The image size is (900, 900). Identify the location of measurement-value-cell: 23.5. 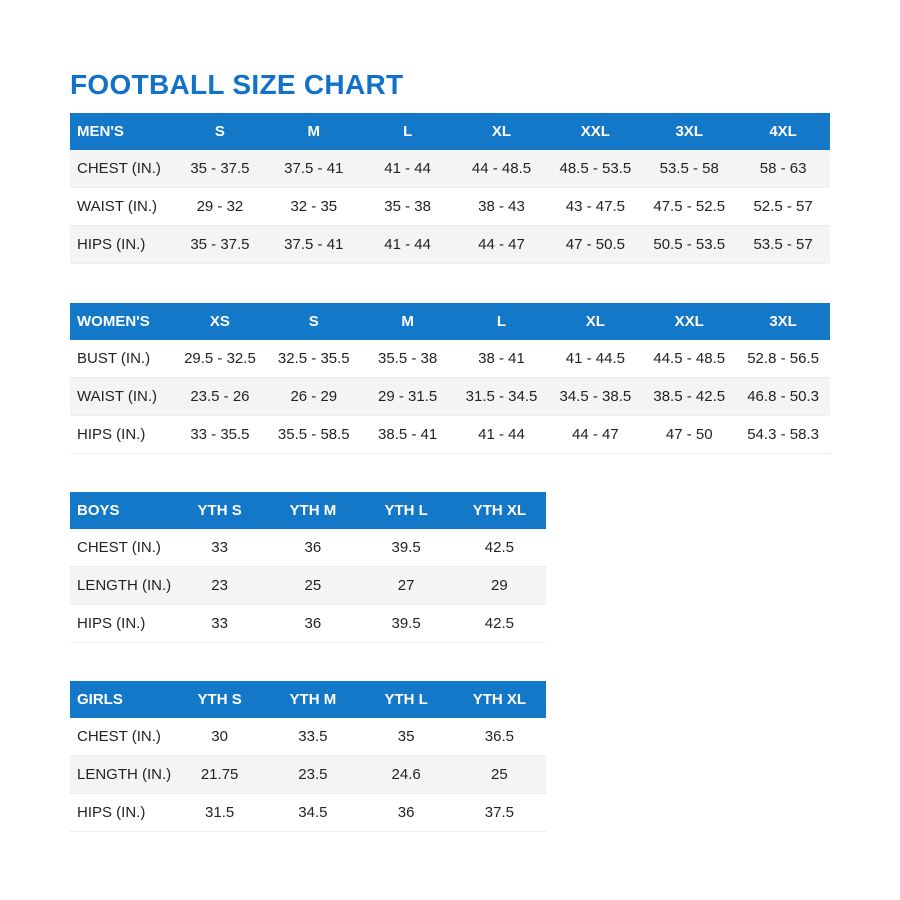
(313, 774).